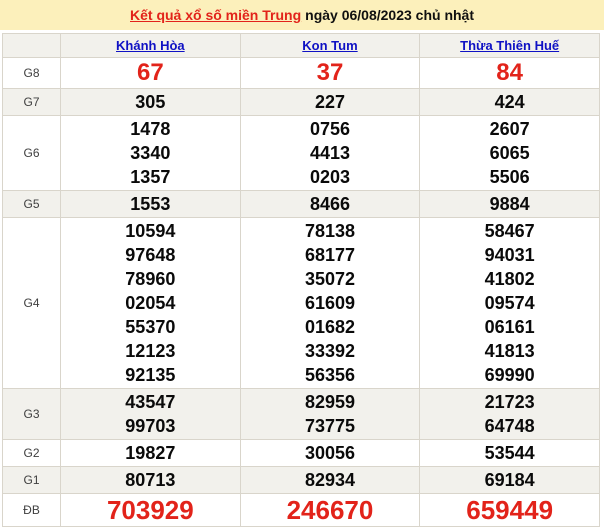  I want to click on prize-cell: 80713, so click(150, 480).